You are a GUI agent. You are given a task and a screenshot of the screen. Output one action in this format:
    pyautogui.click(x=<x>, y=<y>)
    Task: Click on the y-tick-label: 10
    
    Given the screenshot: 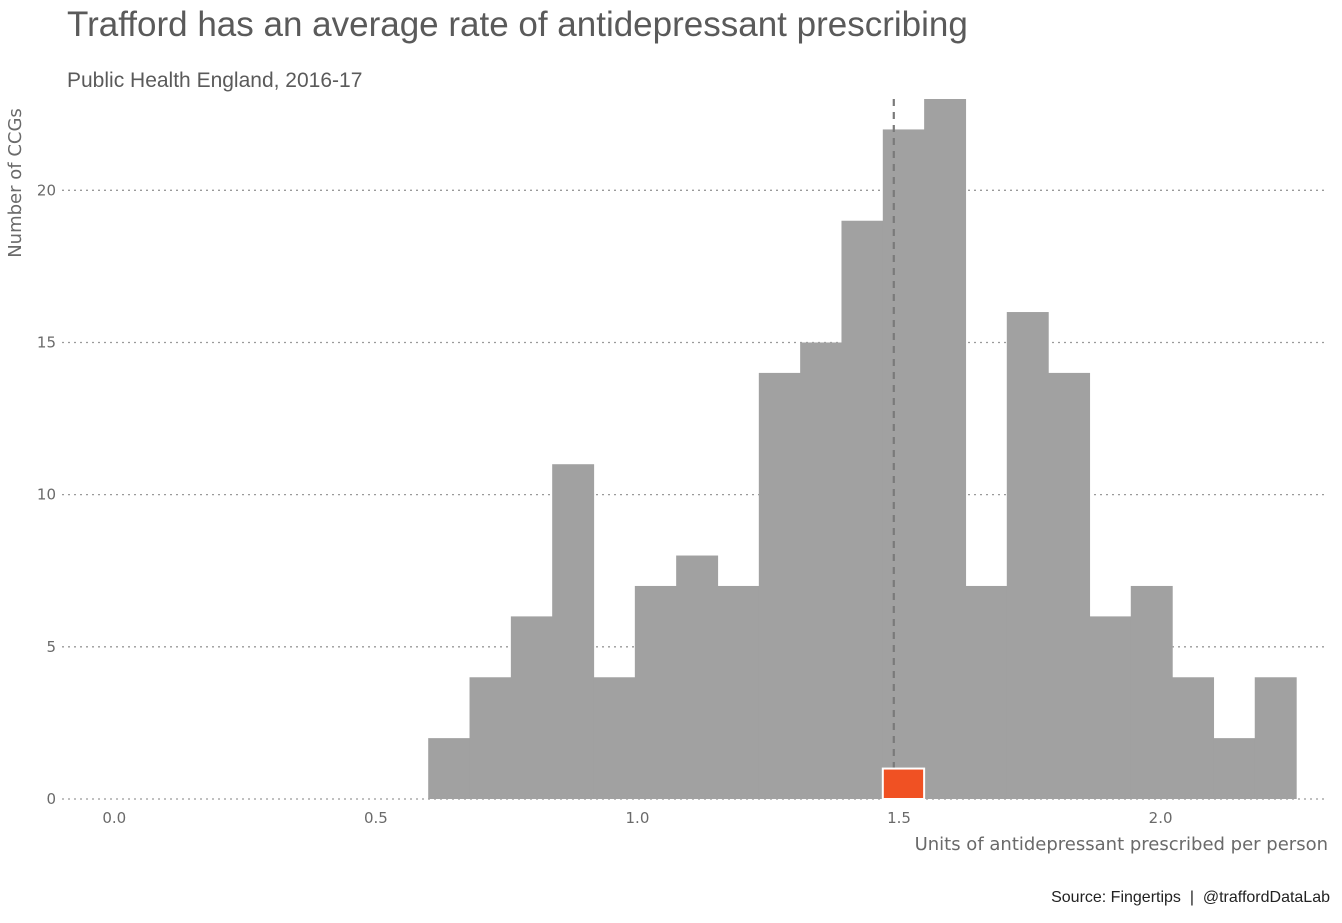 What is the action you would take?
    pyautogui.click(x=46, y=495)
    